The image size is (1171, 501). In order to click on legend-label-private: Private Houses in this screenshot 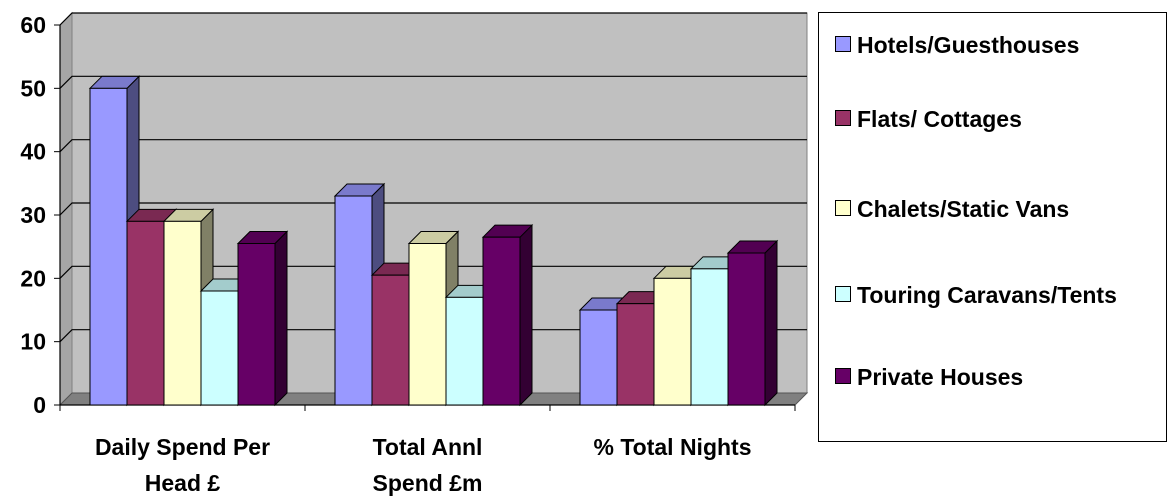, I will do `click(940, 377)`.